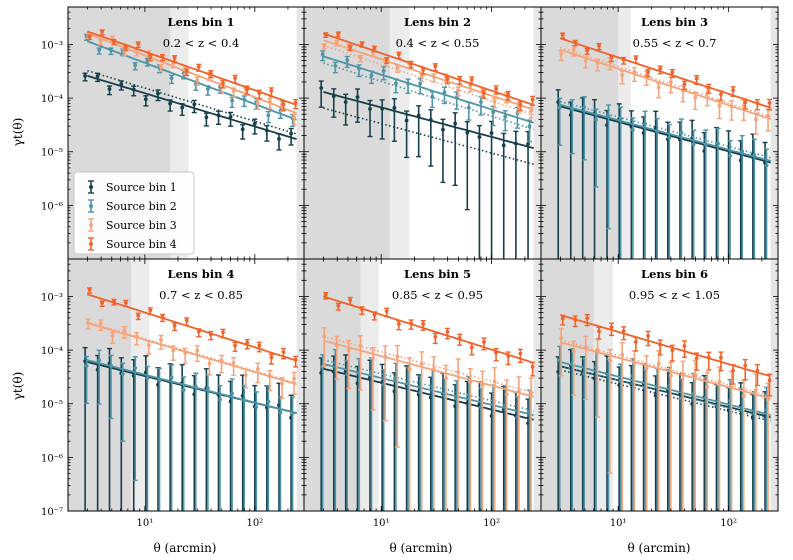 The width and height of the screenshot is (793, 560). I want to click on x-tick-label: 10², so click(728, 523).